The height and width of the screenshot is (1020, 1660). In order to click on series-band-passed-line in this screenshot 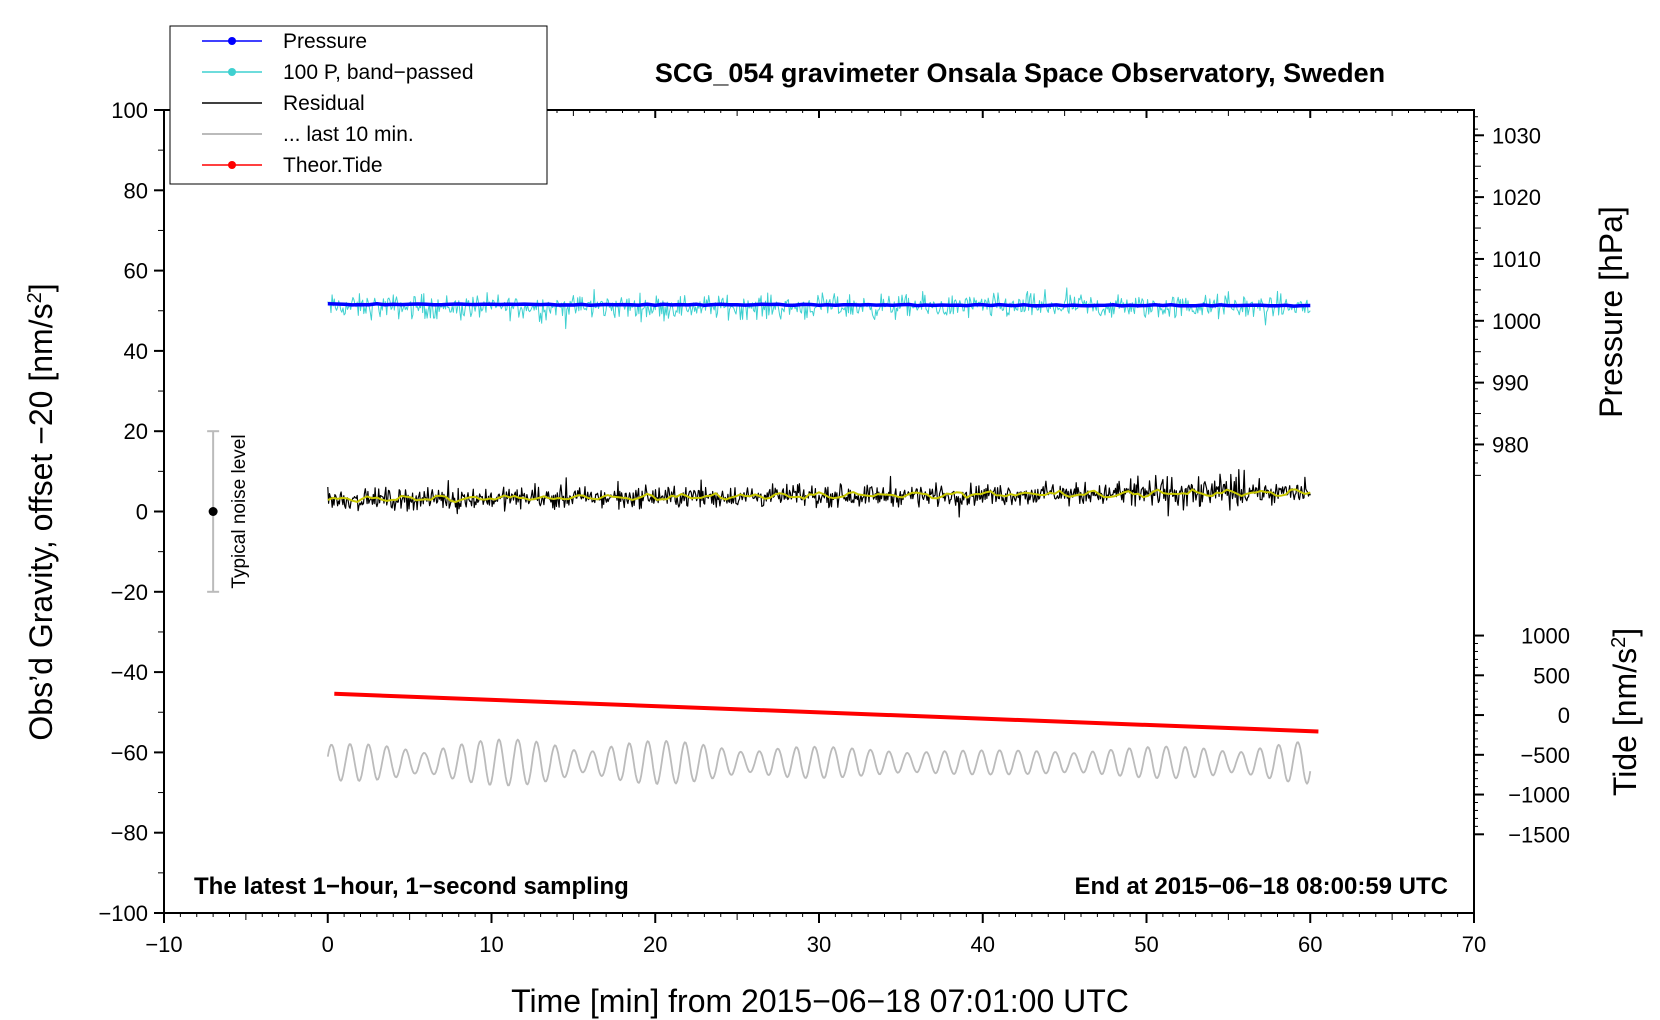, I will do `click(819, 308)`.